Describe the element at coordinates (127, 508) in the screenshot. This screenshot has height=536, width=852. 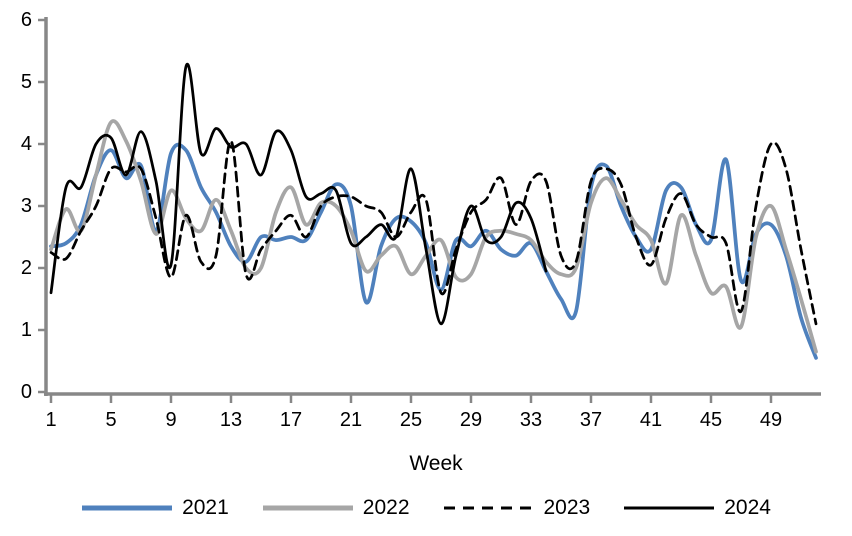
I see `legend-swatch-2021` at that location.